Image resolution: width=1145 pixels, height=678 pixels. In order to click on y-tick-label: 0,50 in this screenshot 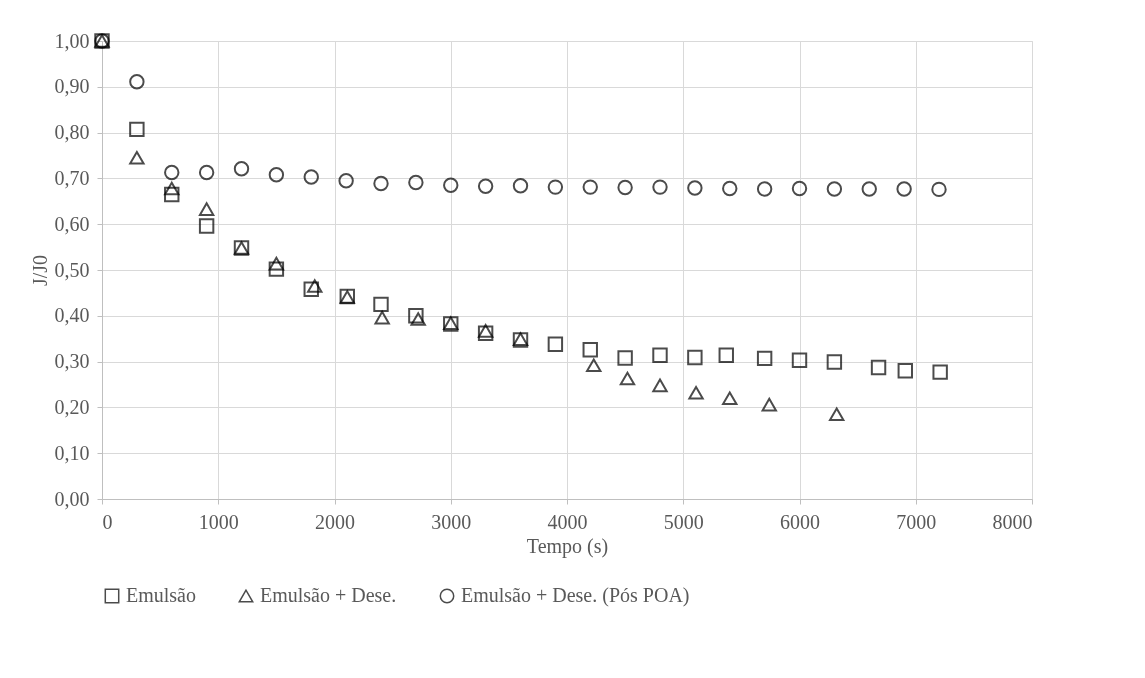, I will do `click(72, 269)`.